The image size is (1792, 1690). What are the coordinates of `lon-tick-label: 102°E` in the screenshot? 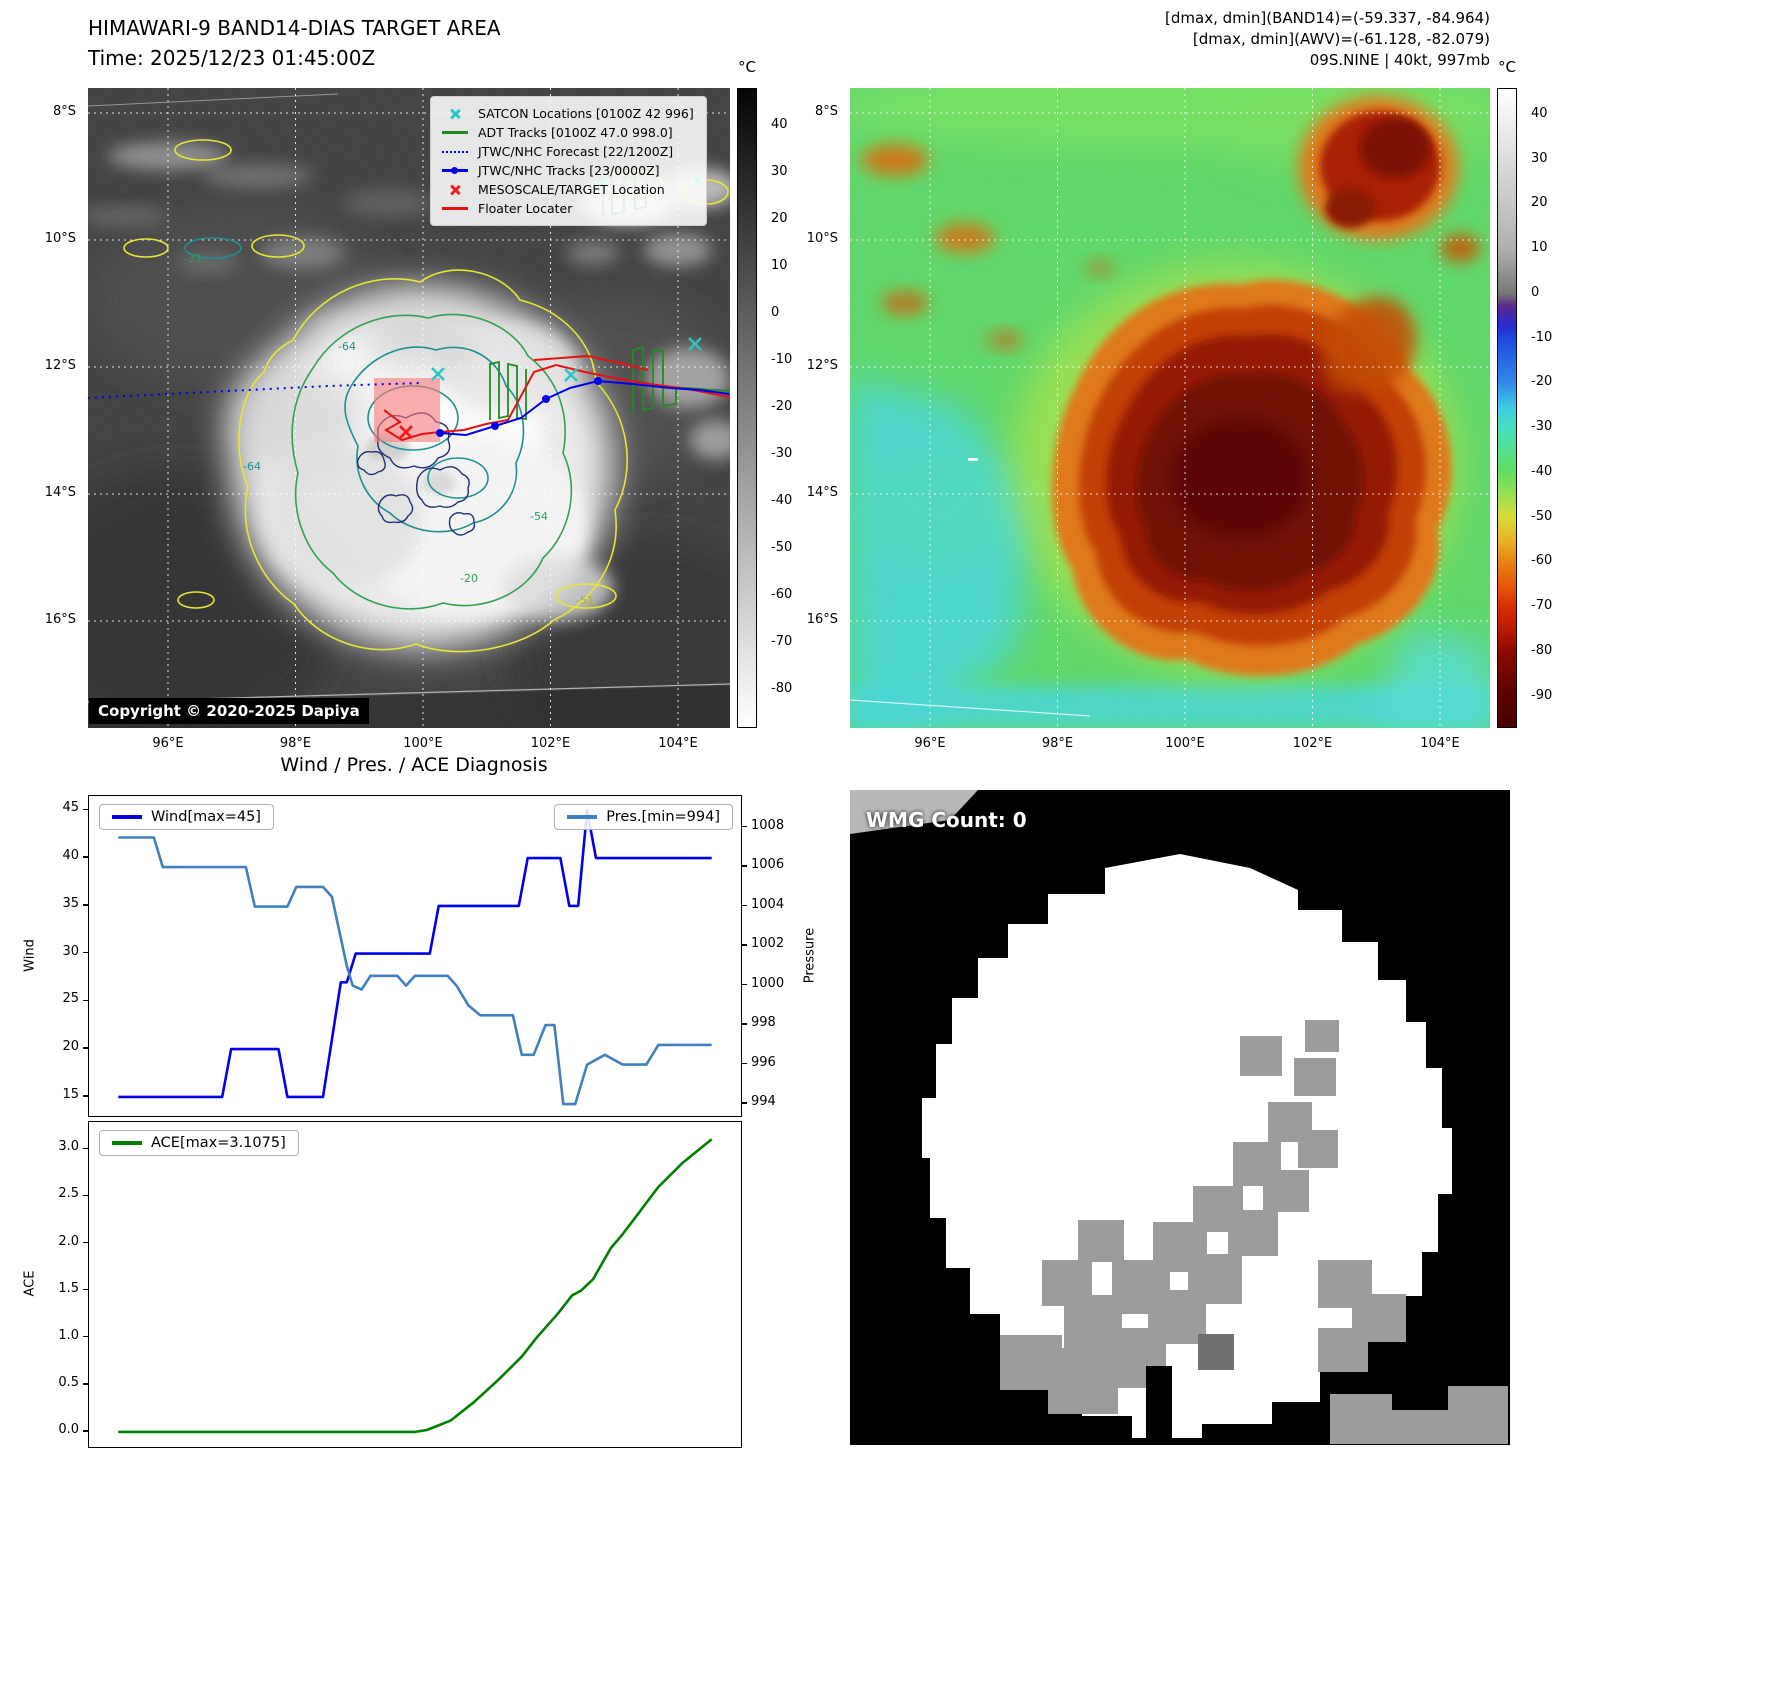 It's located at (1312, 743).